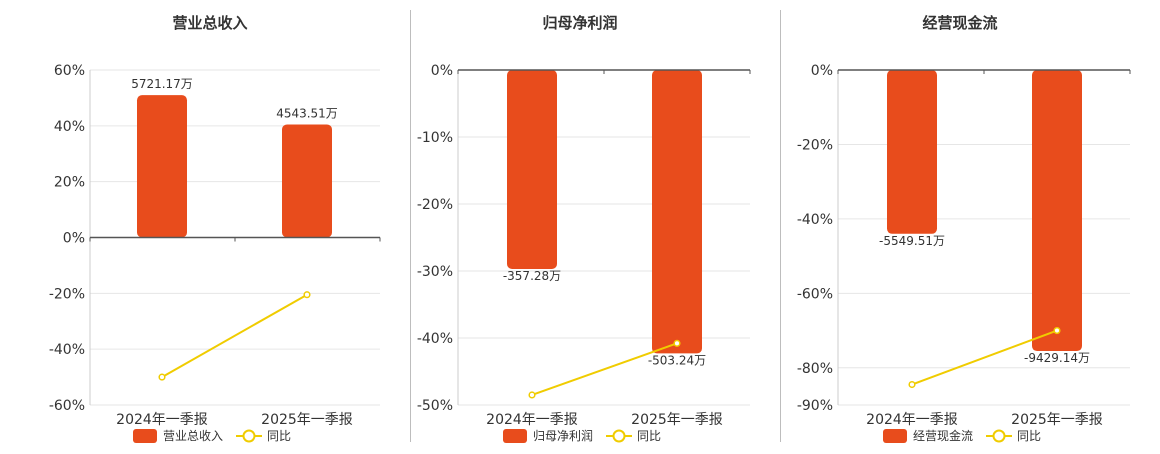 Image resolution: width=1160 pixels, height=454 pixels. I want to click on bar-value-label: -357.28万, so click(532, 276).